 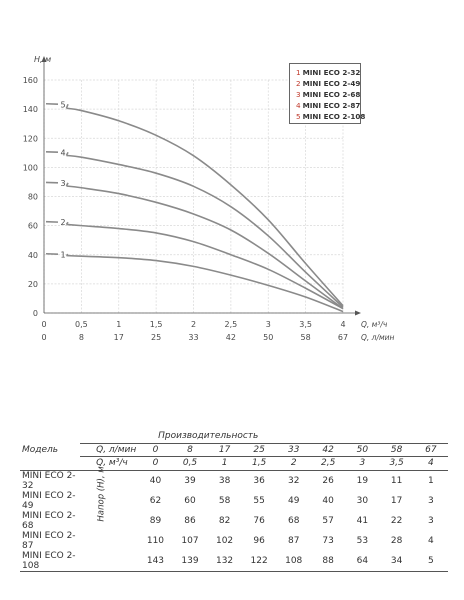 What do you see at coordinates (190, 540) in the screenshot?
I see `table-cell: 107` at bounding box center [190, 540].